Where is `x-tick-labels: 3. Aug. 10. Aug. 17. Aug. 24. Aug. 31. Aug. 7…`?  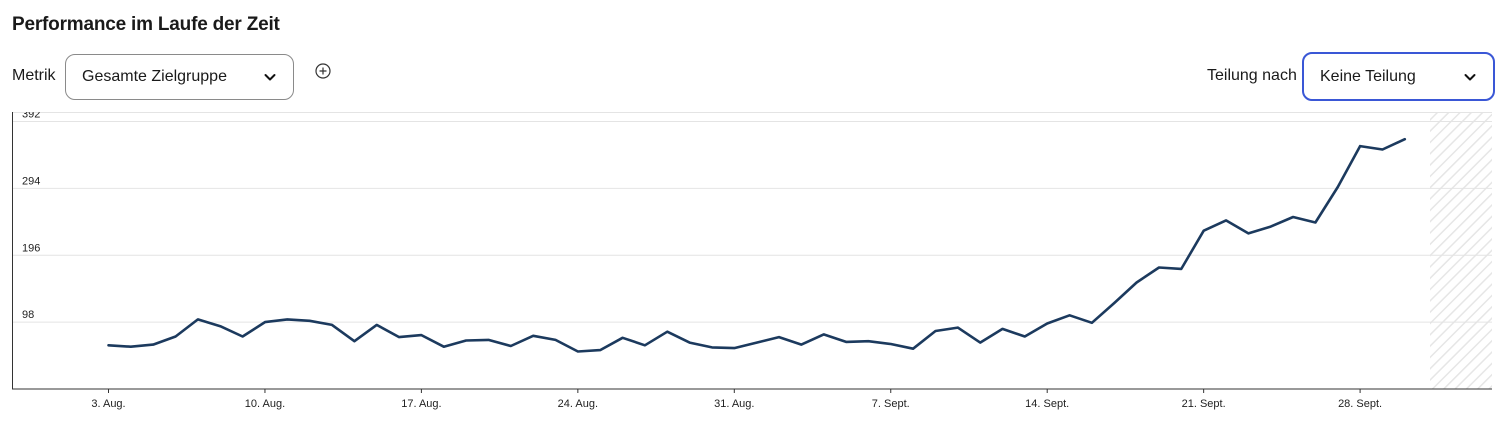
x-tick-labels: 3. Aug. 10. Aug. 17. Aug. 24. Aug. 31. Aug. 7… is located at coordinates (736, 399).